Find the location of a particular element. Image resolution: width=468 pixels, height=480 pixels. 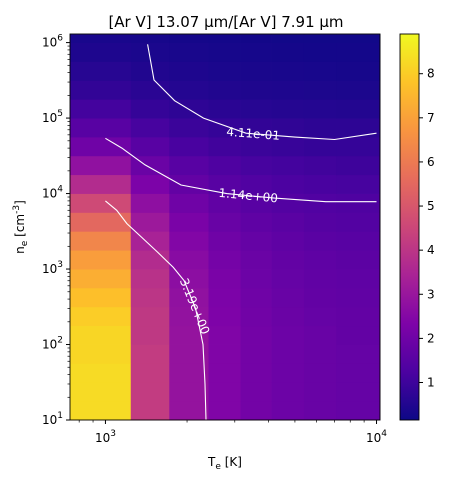

contour-label: 1.14e+00 is located at coordinates (248, 196).